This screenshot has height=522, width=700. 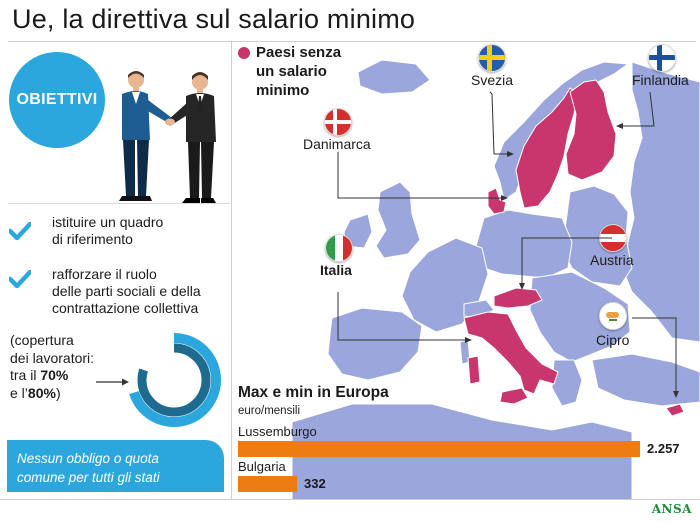 What do you see at coordinates (277, 431) in the screenshot?
I see `bar-label-lussemburgo: Lussemburgo` at bounding box center [277, 431].